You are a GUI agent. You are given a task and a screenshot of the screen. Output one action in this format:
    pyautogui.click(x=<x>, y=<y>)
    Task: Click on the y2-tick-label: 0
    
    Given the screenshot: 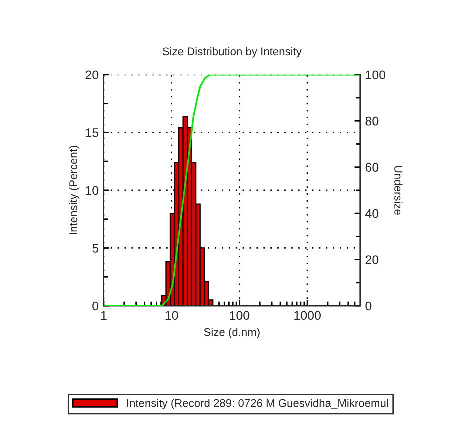 What is the action you would take?
    pyautogui.click(x=369, y=306)
    